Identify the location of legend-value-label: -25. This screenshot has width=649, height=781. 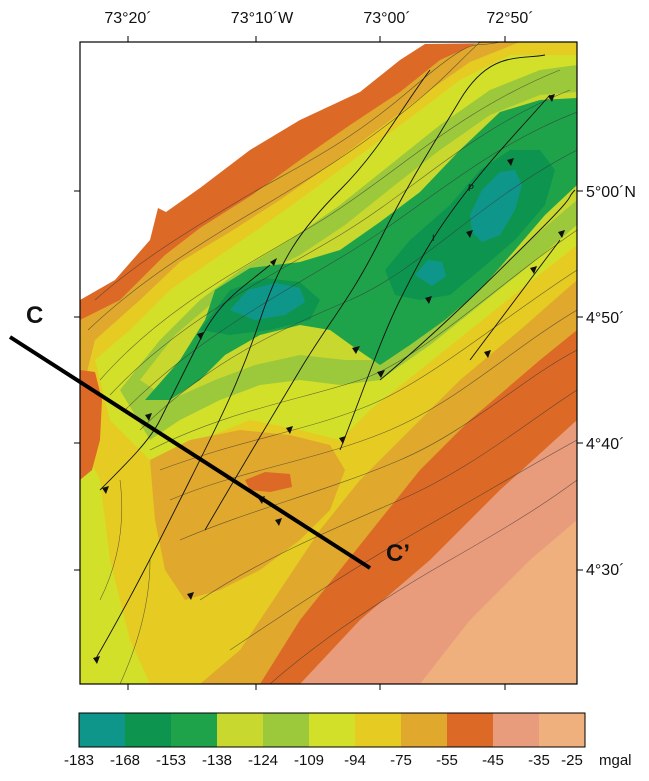
(572, 760).